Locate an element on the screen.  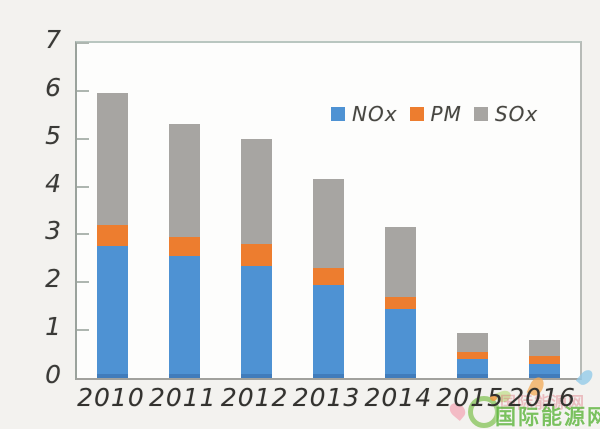
bar-segment-pm-2012 is located at coordinates (257, 255).